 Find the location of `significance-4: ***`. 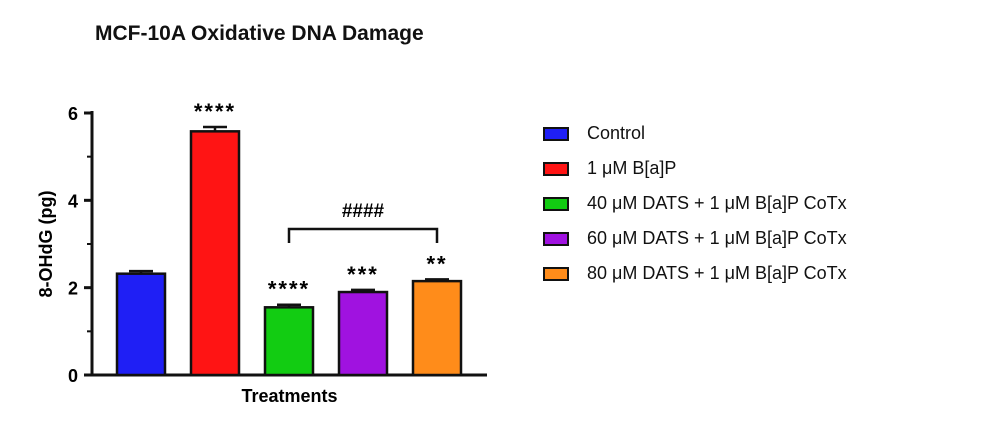

significance-4: *** is located at coordinates (363, 274).